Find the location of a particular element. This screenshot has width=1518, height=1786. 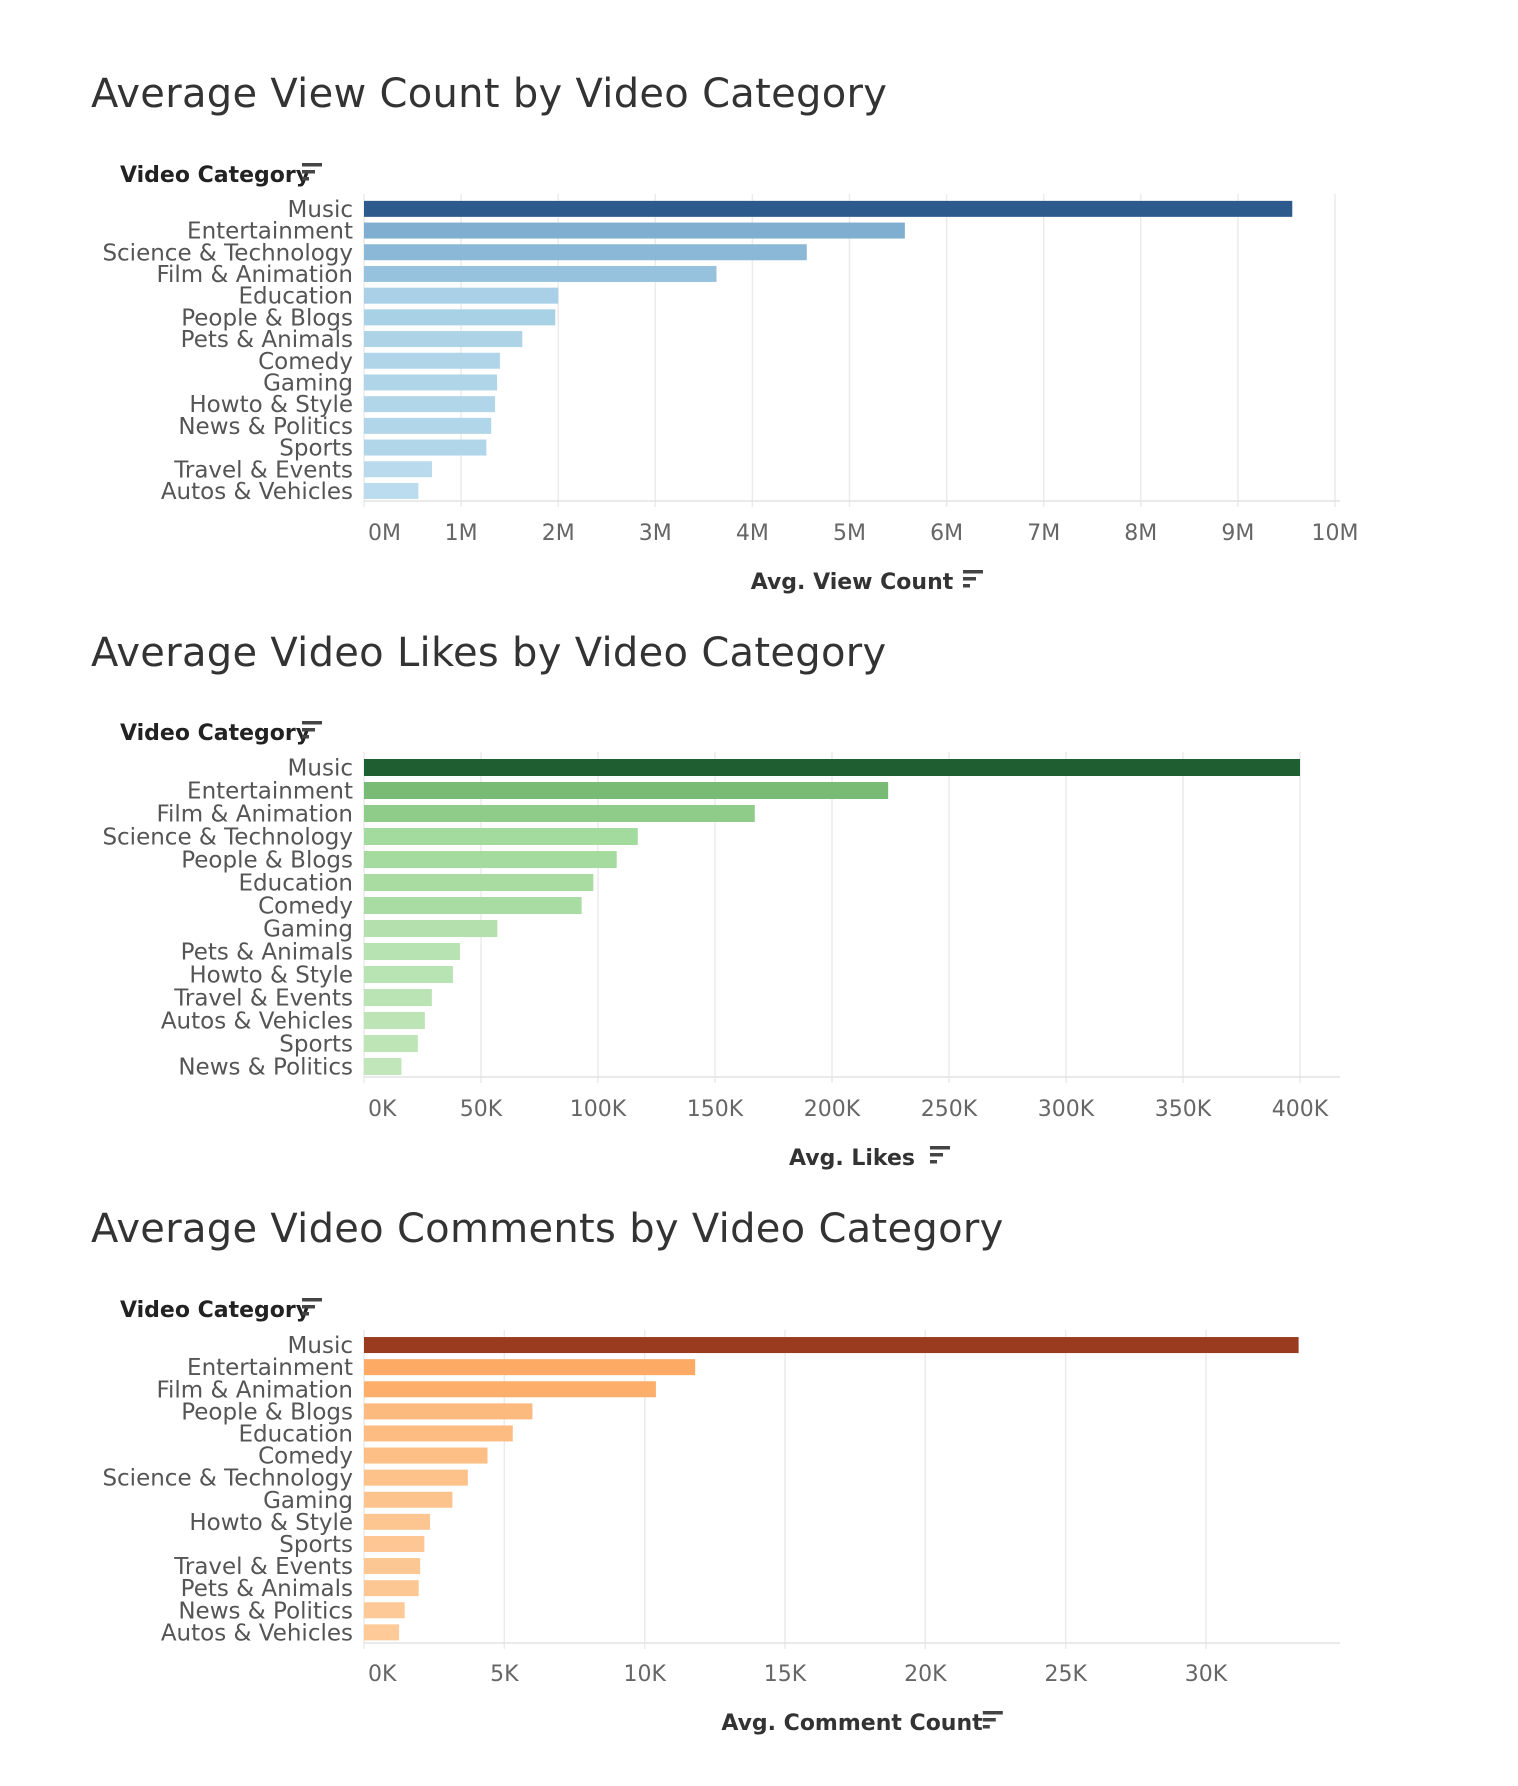

tick-label: 9M is located at coordinates (1237, 533).